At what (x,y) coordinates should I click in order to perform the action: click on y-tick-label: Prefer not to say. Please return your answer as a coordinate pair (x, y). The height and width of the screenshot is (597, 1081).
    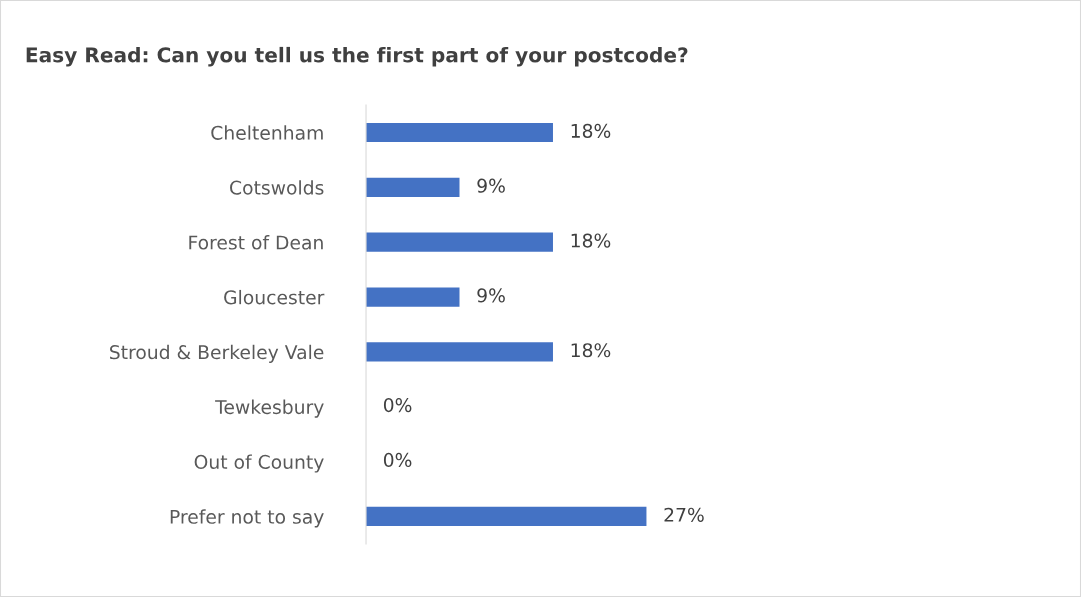
    Looking at the image, I should click on (247, 518).